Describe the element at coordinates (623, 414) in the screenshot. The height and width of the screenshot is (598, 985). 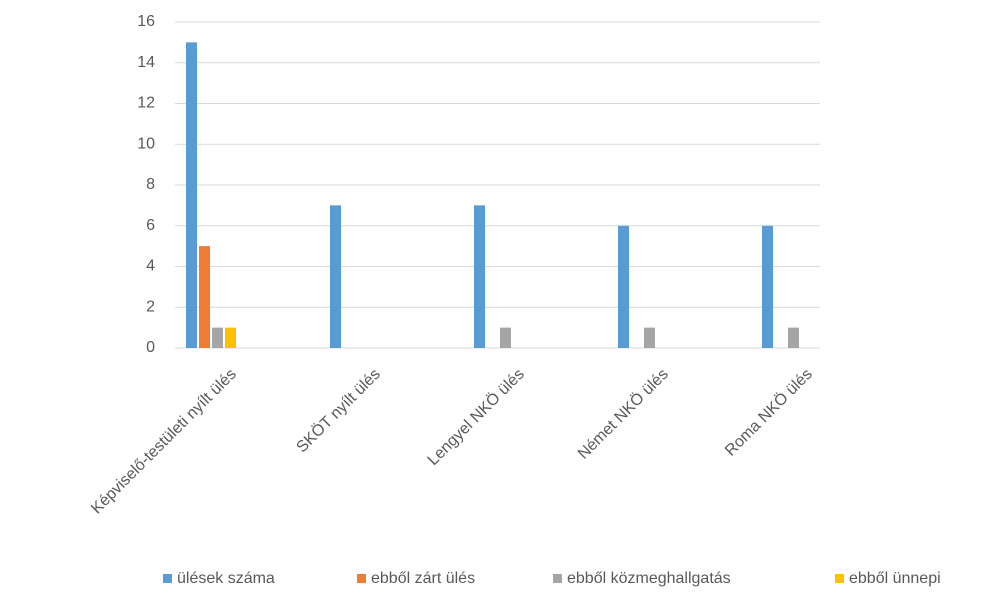
I see `x-tick-label: Német NKÖ ülés` at that location.